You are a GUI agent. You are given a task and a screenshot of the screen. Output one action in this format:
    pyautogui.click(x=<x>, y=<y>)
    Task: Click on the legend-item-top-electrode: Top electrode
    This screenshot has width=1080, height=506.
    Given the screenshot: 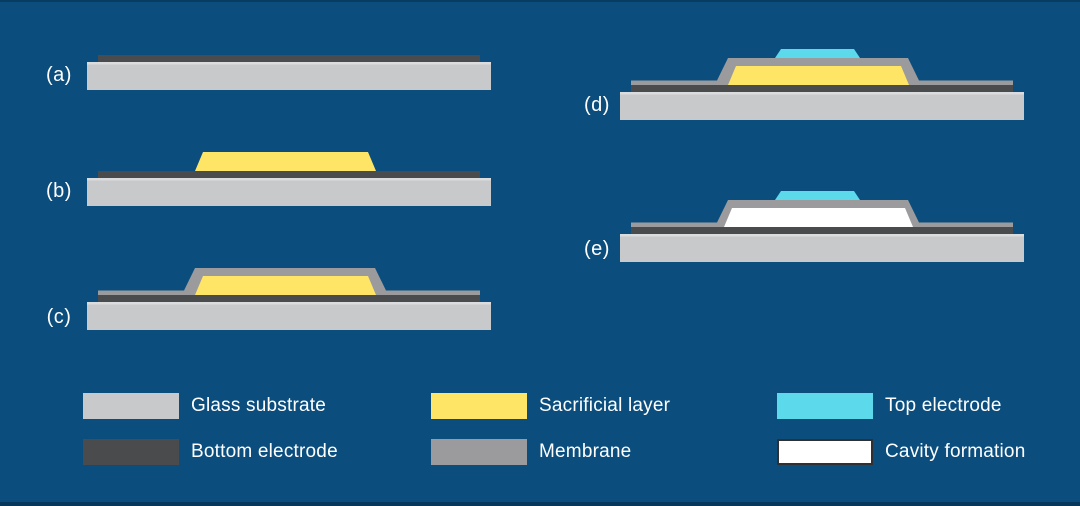 What is the action you would take?
    pyautogui.click(x=889, y=406)
    